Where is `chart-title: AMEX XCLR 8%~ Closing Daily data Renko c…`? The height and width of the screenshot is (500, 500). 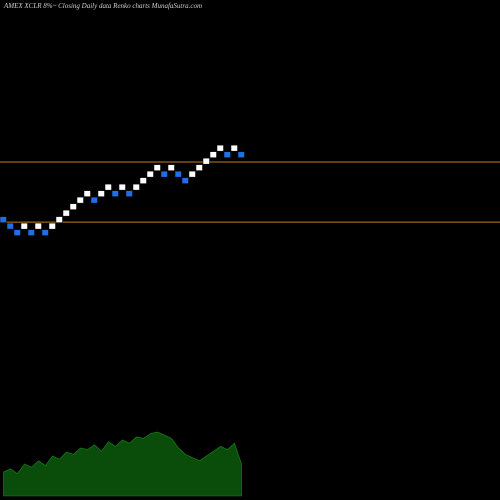 chart-title: AMEX XCLR 8%~ Closing Daily data Renko c… is located at coordinates (102, 6).